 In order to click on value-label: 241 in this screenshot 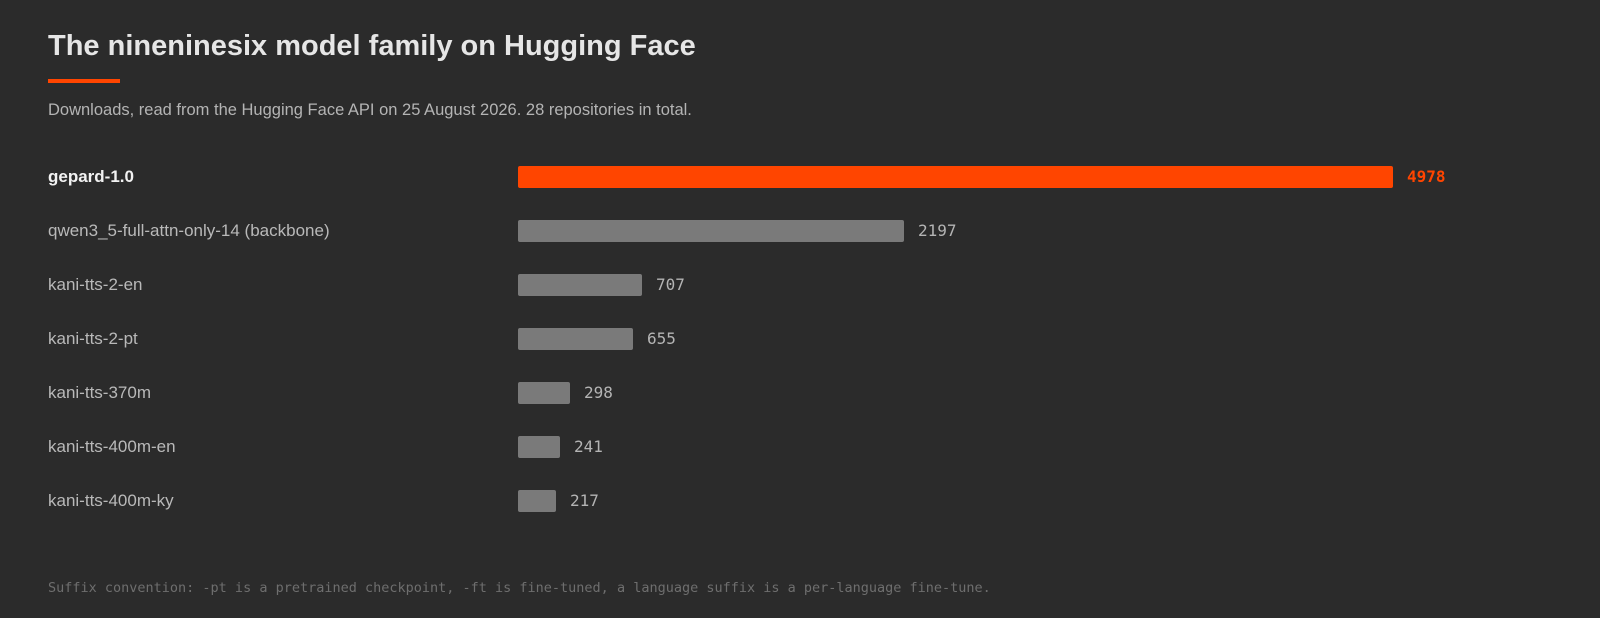, I will do `click(588, 446)`.